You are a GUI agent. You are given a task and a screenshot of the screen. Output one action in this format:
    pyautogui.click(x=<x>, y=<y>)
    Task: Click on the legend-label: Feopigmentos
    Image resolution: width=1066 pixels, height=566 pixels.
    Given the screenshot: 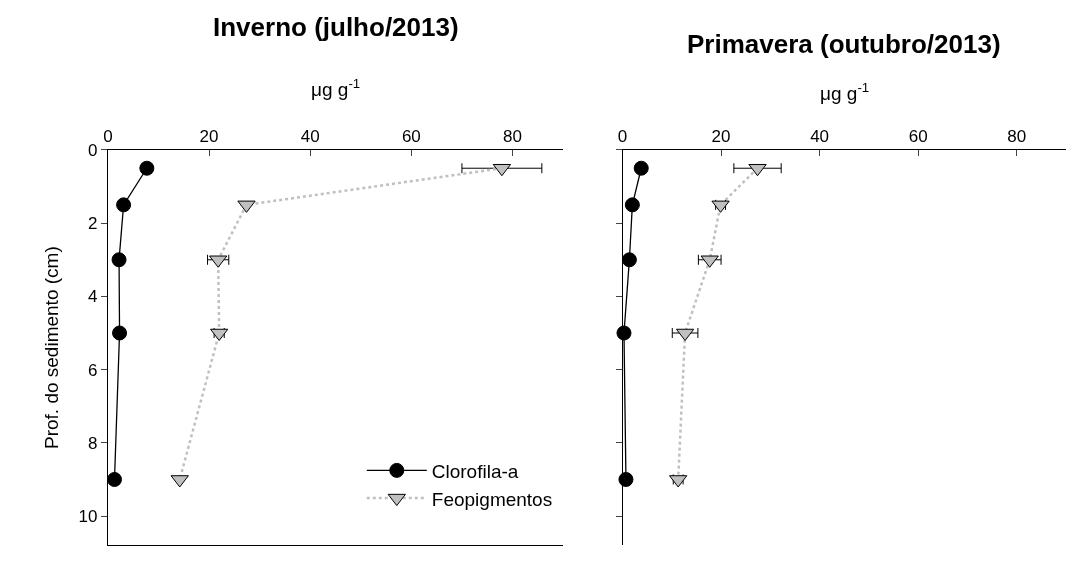 What is the action you would take?
    pyautogui.click(x=492, y=499)
    